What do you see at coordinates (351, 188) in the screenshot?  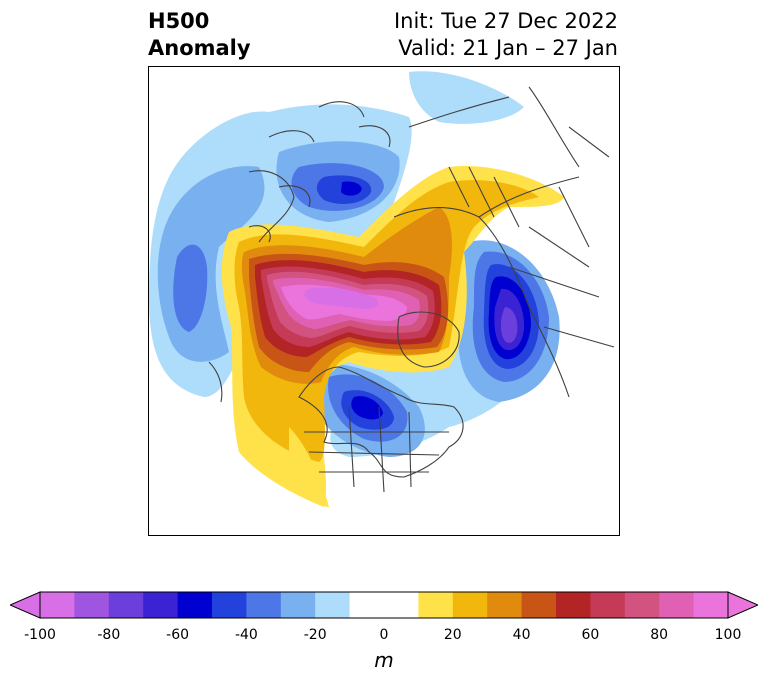 I see `deep-blue-north-core` at bounding box center [351, 188].